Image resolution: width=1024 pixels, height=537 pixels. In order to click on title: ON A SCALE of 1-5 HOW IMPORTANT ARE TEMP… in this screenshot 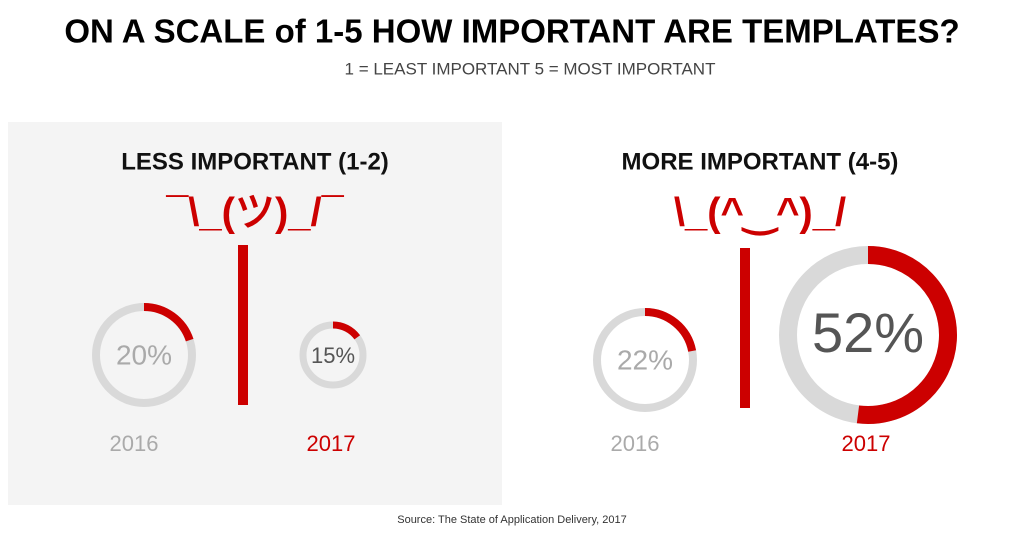, I will do `click(511, 31)`.